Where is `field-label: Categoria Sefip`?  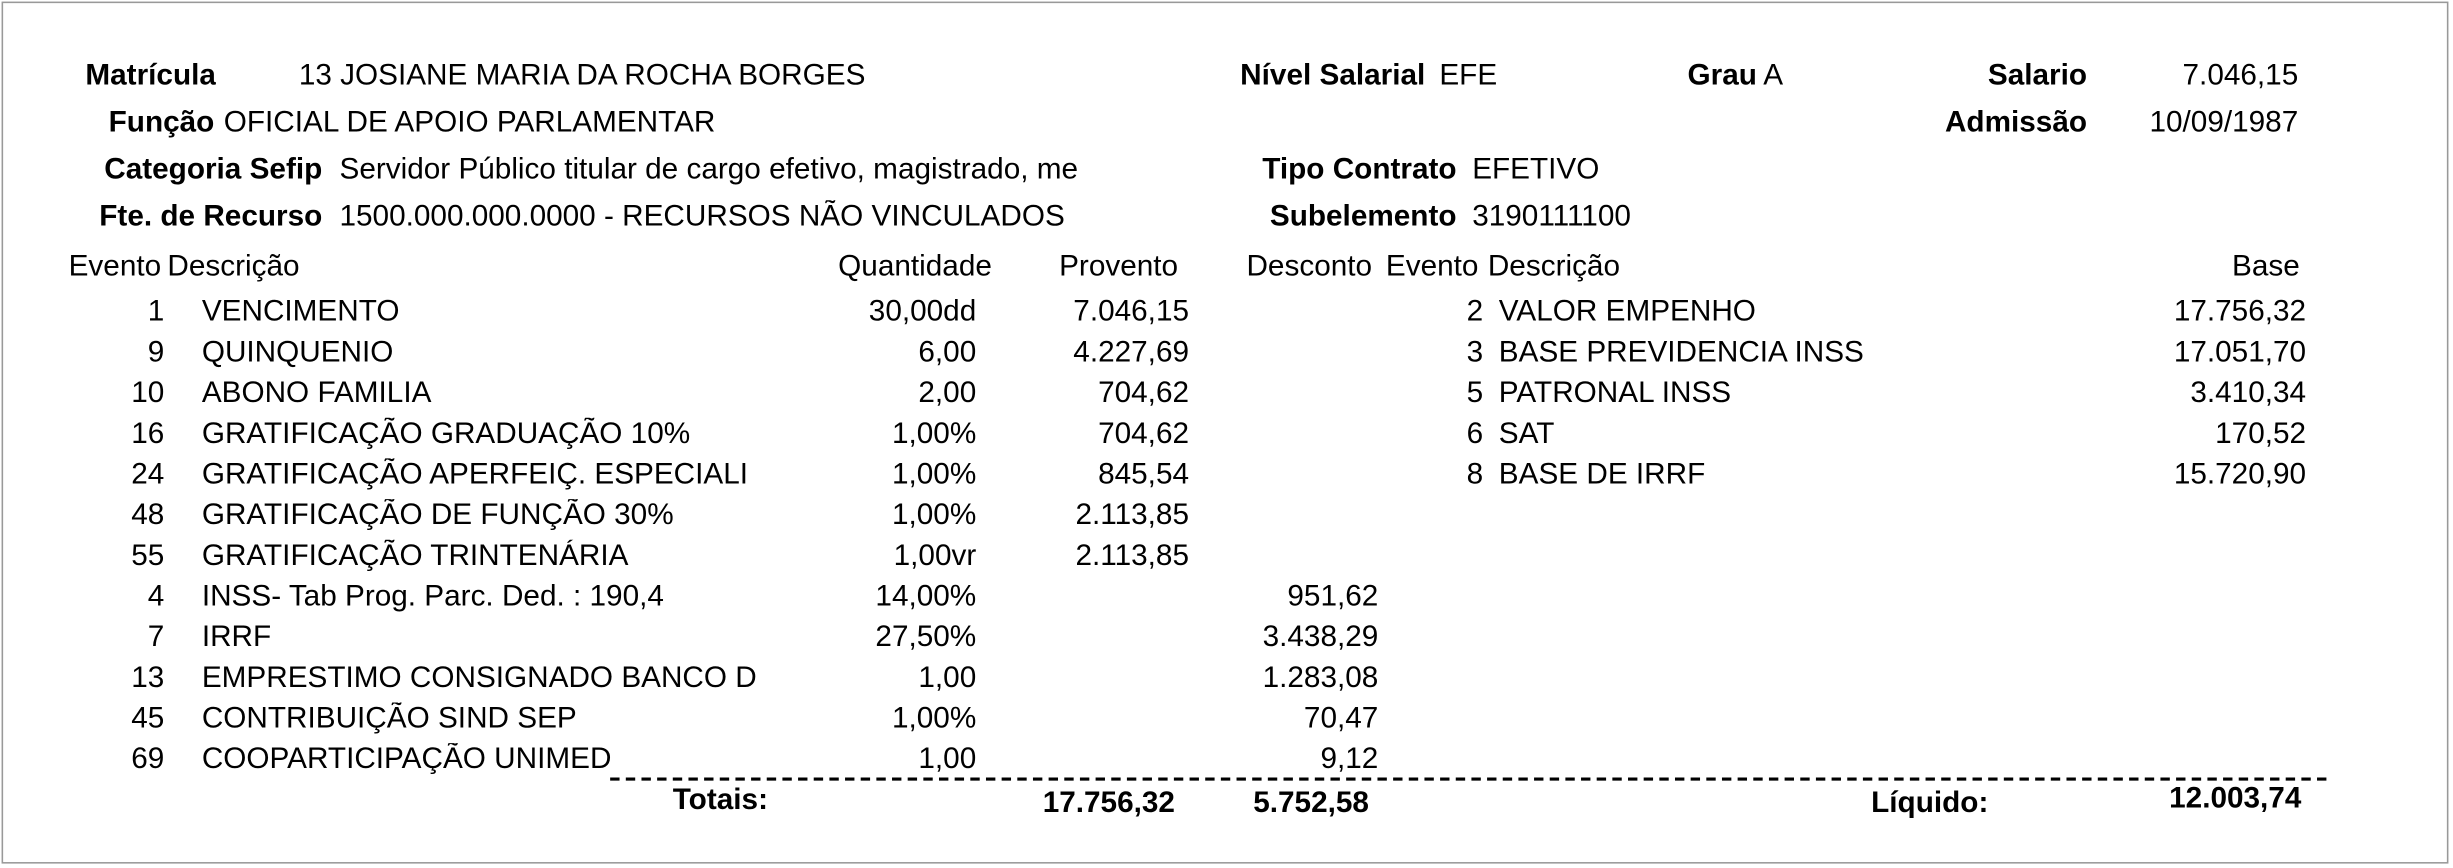 field-label: Categoria Sefip is located at coordinates (213, 170).